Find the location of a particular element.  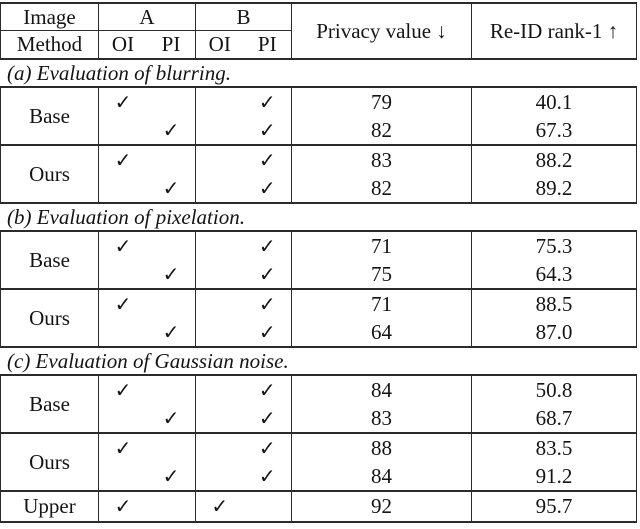

section-label-blurring: (a) Evaluation of blurring. is located at coordinates (318, 74).